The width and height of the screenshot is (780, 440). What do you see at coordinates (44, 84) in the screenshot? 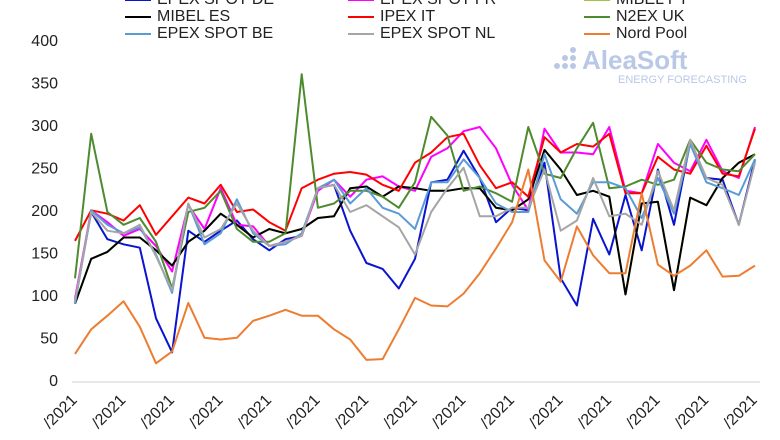
I see `y-tick-label: 350` at bounding box center [44, 84].